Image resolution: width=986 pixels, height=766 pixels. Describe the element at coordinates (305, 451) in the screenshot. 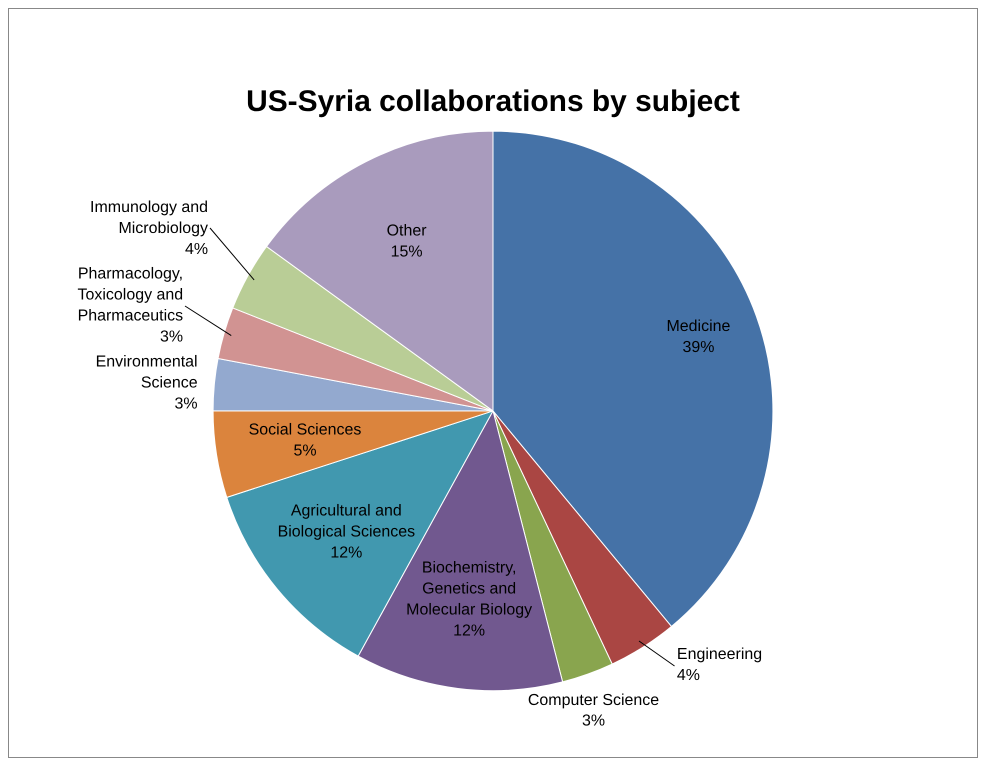

I see `data-label: 5%` at that location.